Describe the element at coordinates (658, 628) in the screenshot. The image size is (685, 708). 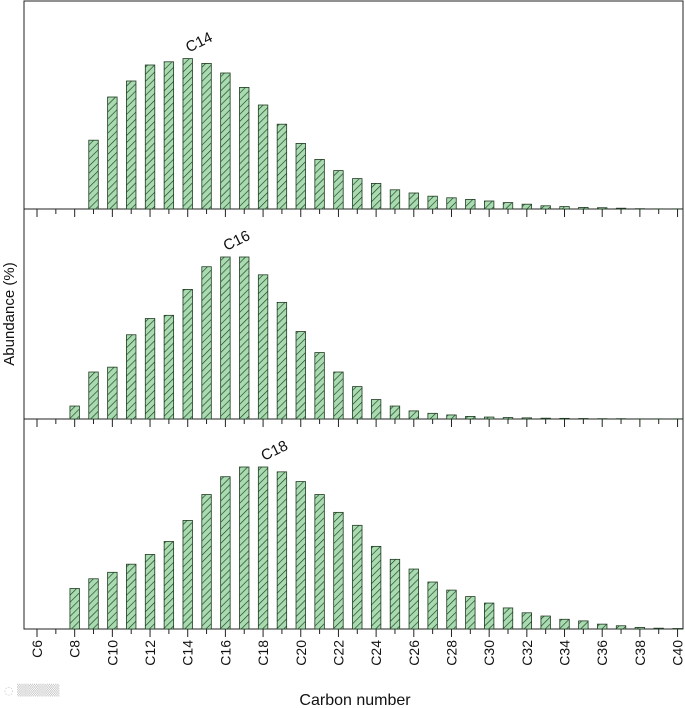
I see `bar-C39` at that location.